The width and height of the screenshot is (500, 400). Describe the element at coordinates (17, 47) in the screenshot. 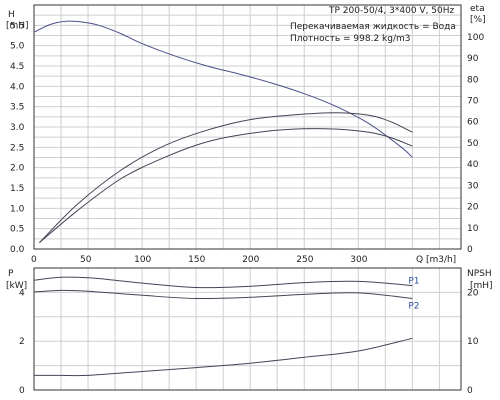

I see `top-y-left-tick: 5.0` at that location.